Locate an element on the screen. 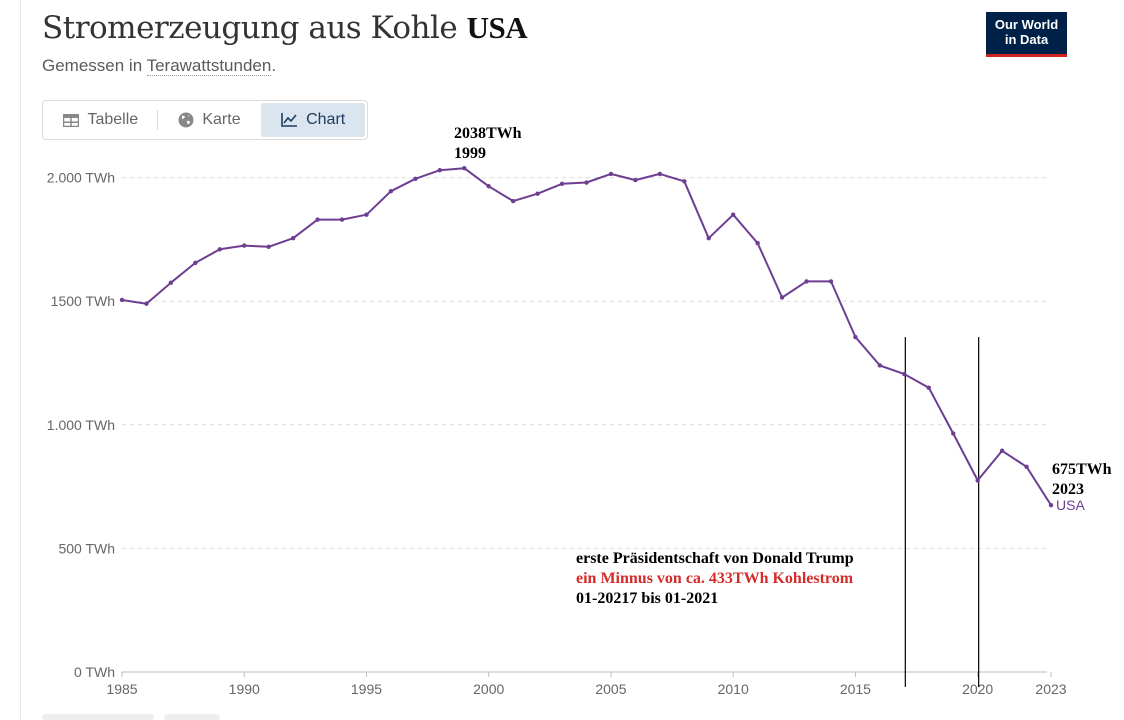 The height and width of the screenshot is (720, 1124). peak-value-label: 2038TWh is located at coordinates (488, 133).